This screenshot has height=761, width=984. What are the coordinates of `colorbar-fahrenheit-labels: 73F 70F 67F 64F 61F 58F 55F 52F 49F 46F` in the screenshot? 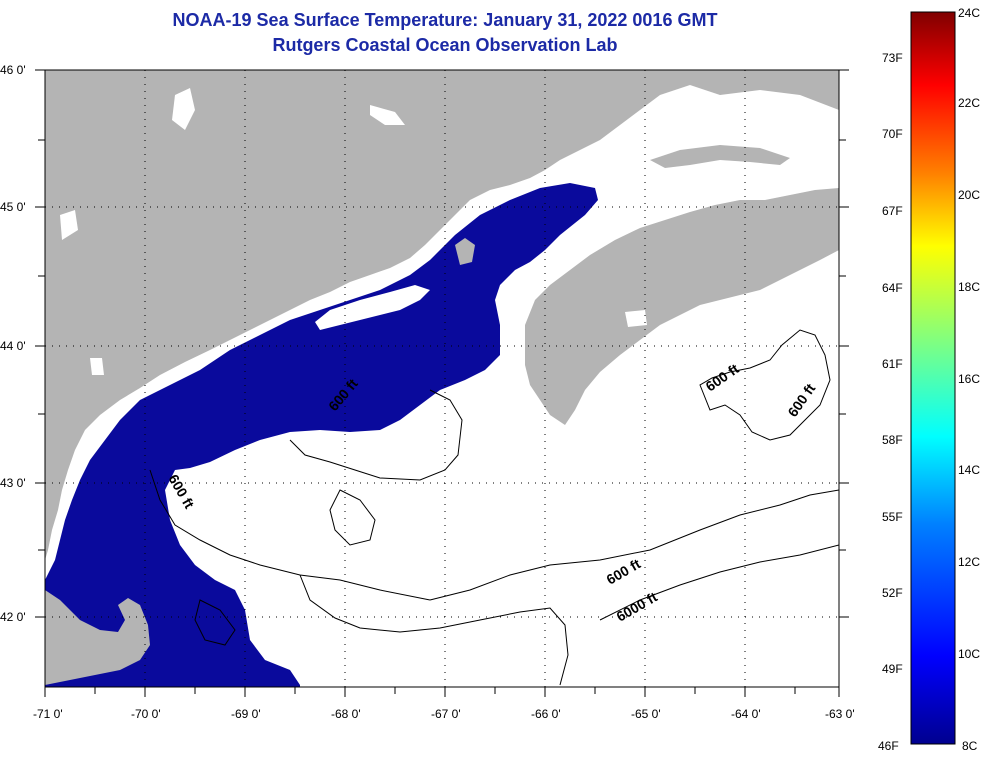 It's located at (890, 402).